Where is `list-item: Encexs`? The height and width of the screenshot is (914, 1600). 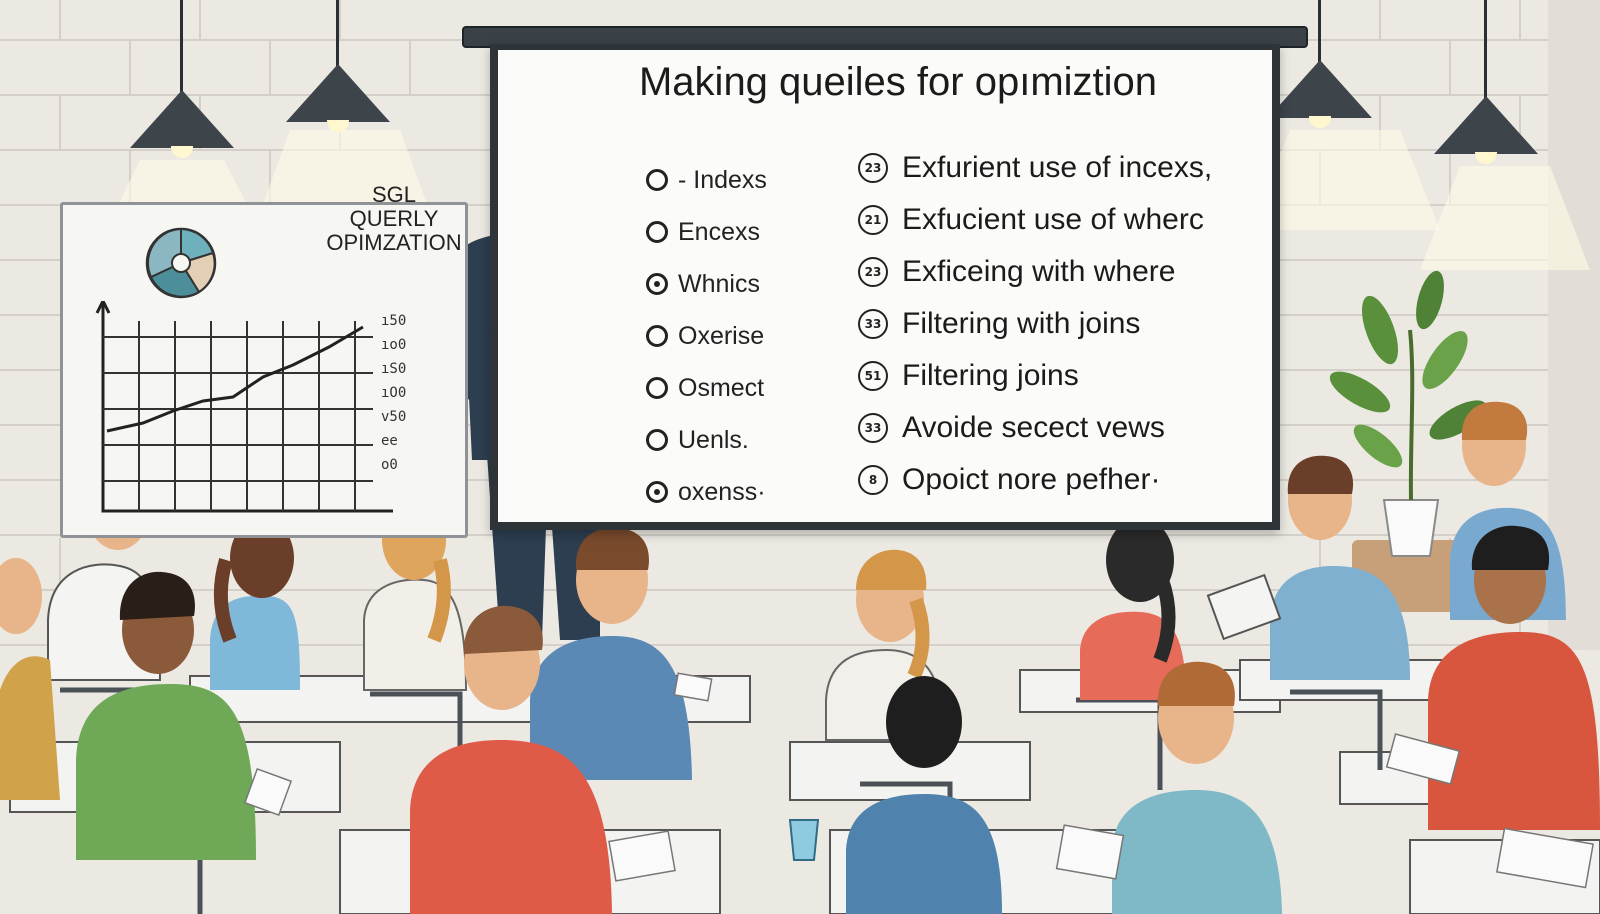 list-item: Encexs is located at coordinates (751, 232).